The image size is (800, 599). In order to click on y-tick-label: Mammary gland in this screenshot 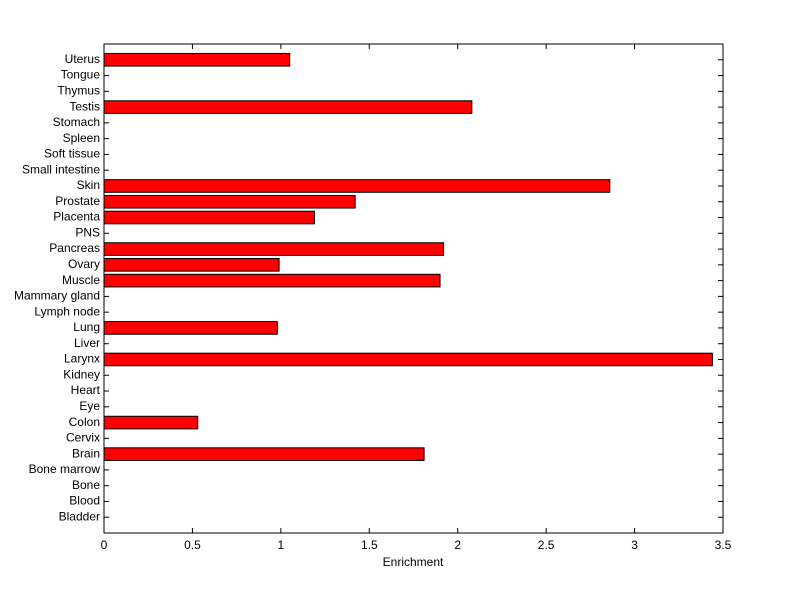, I will do `click(57, 296)`.